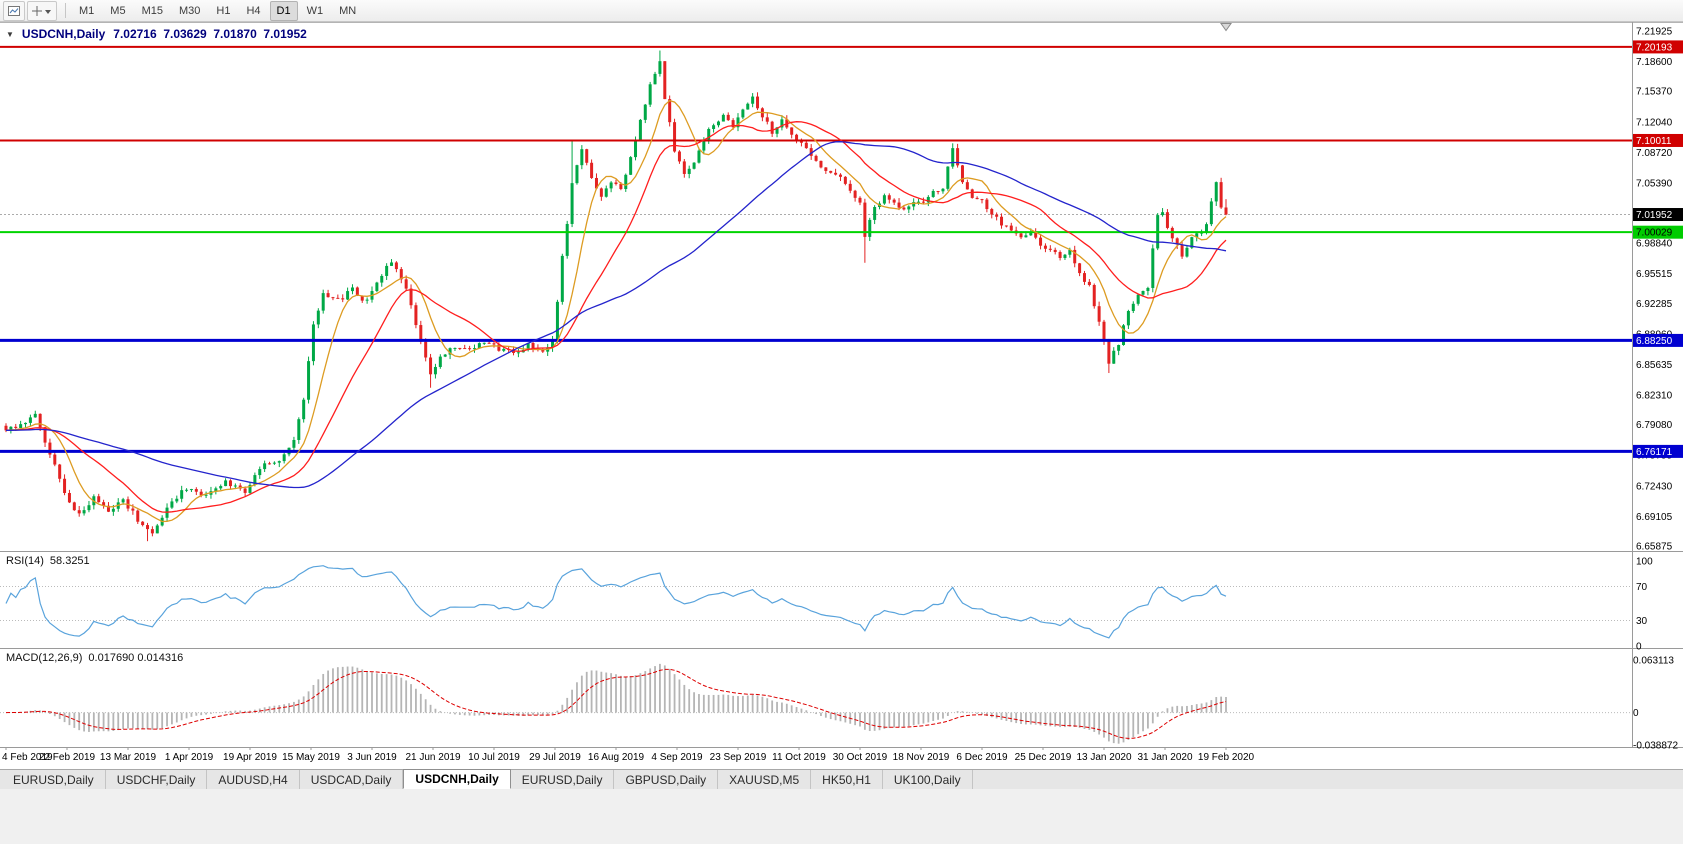 Image resolution: width=1683 pixels, height=844 pixels. What do you see at coordinates (677, 757) in the screenshot?
I see `svg-text: 4 Sep 2019` at bounding box center [677, 757].